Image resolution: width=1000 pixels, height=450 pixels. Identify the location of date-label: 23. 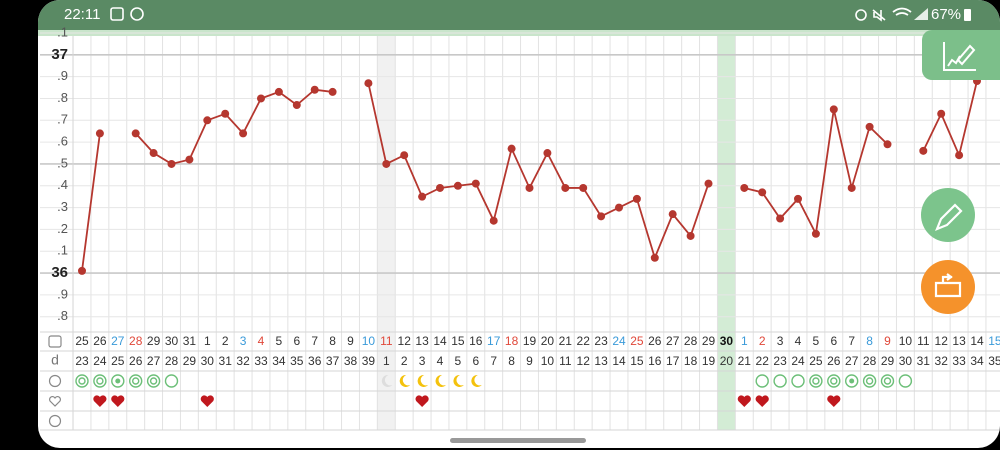
(601, 341).